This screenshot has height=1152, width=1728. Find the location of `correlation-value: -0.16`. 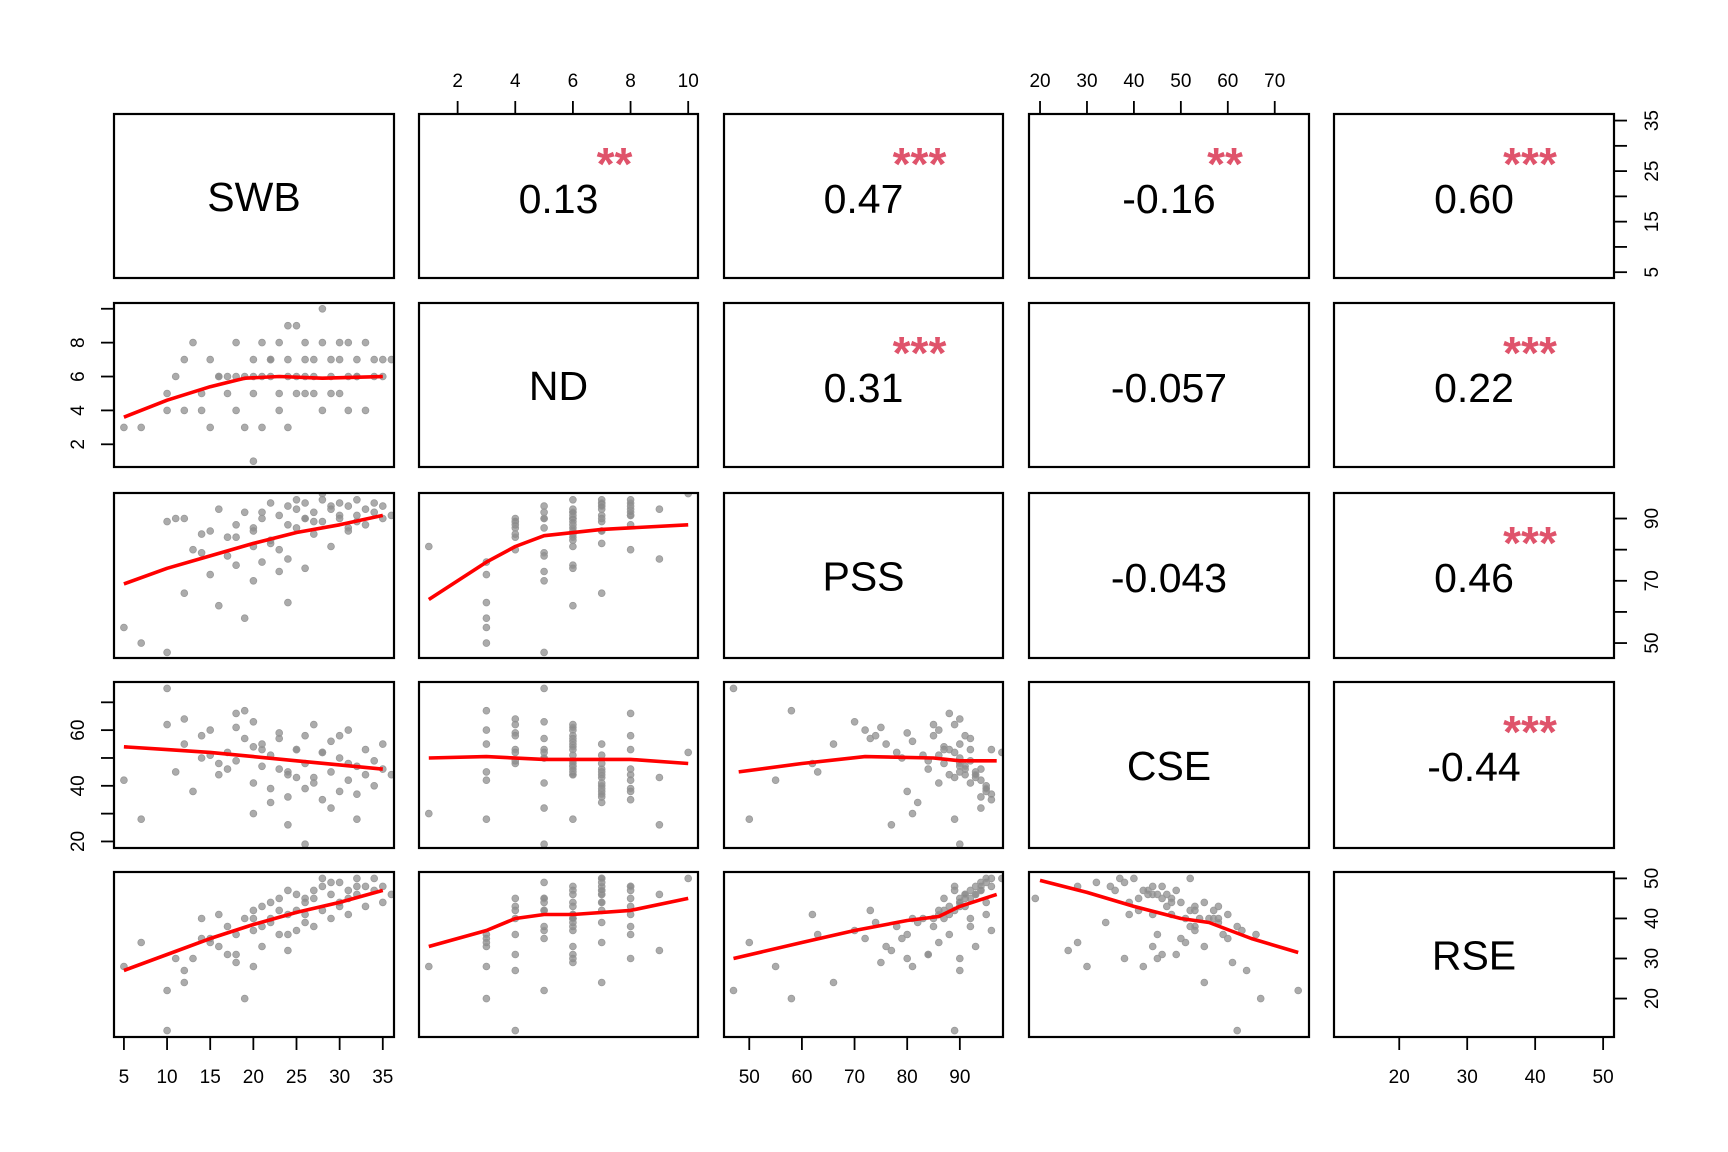

correlation-value: -0.16 is located at coordinates (1168, 199).